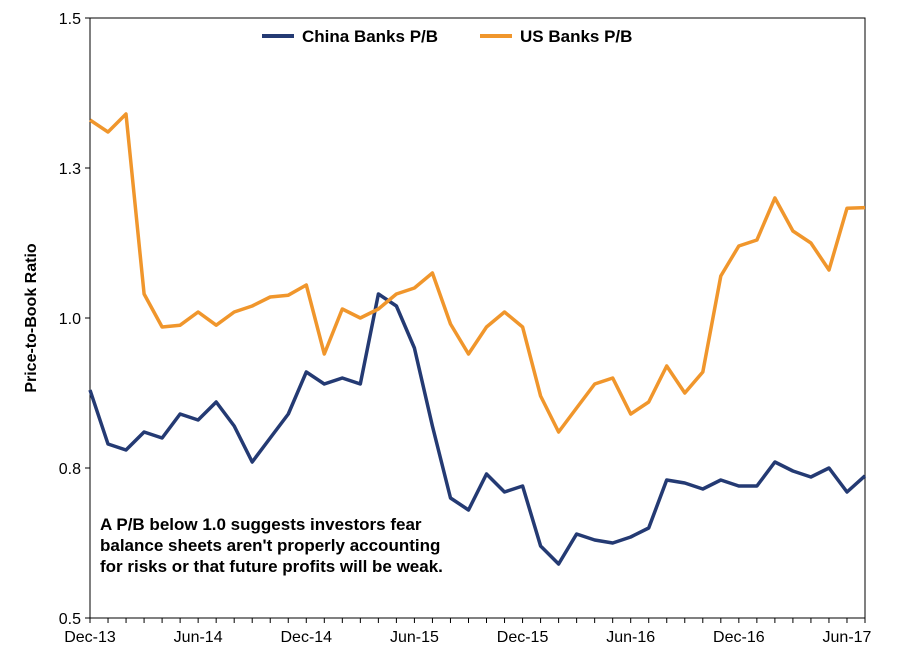  Describe the element at coordinates (70, 619) in the screenshot. I see `y-tick-label: 0.5` at that location.